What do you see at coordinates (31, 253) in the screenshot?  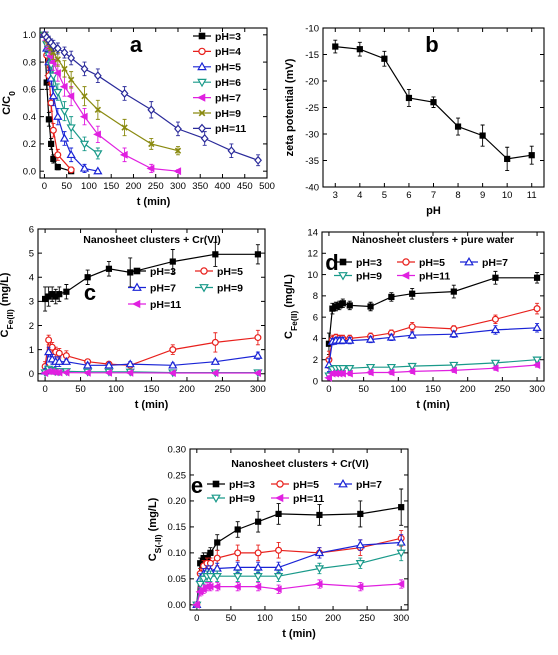 I see `y-tick-label: 5` at bounding box center [31, 253].